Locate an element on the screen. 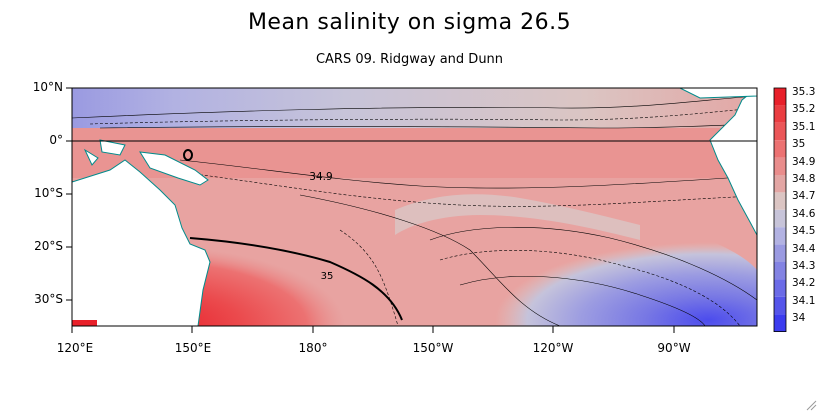  colorbar-label: 34.3 is located at coordinates (804, 266).